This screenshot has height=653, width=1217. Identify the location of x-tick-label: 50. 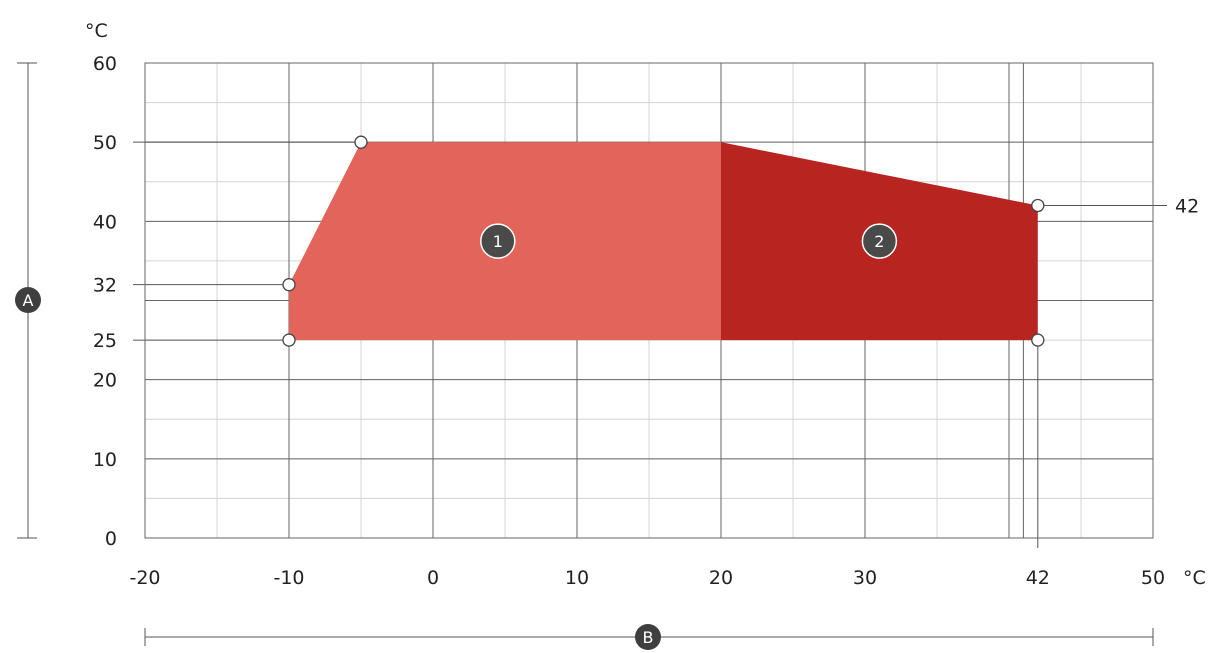
(1153, 578).